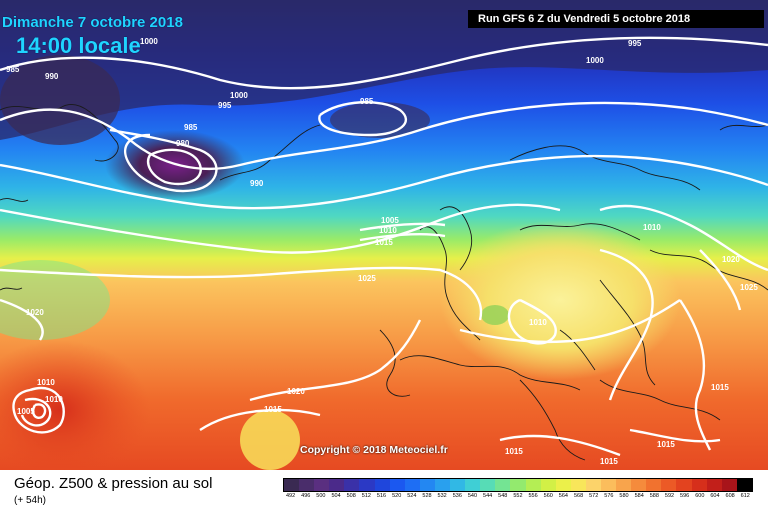 This screenshot has width=768, height=512. Describe the element at coordinates (457, 496) in the screenshot. I see `legend-label: 536` at that location.